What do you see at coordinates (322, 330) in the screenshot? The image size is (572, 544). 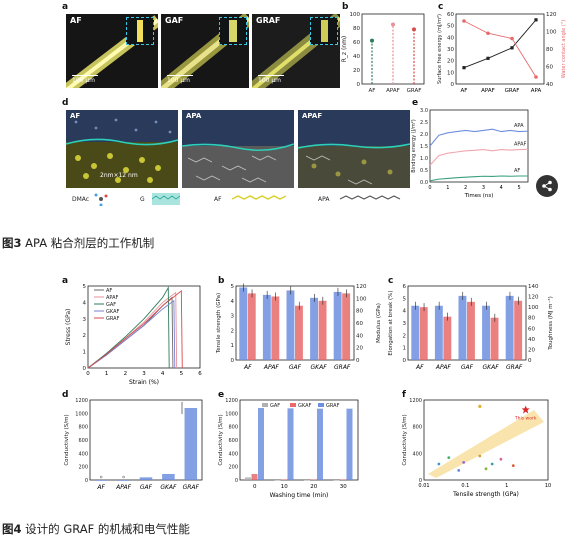 I see `bar-Modulus-GKAF` at bounding box center [322, 330].